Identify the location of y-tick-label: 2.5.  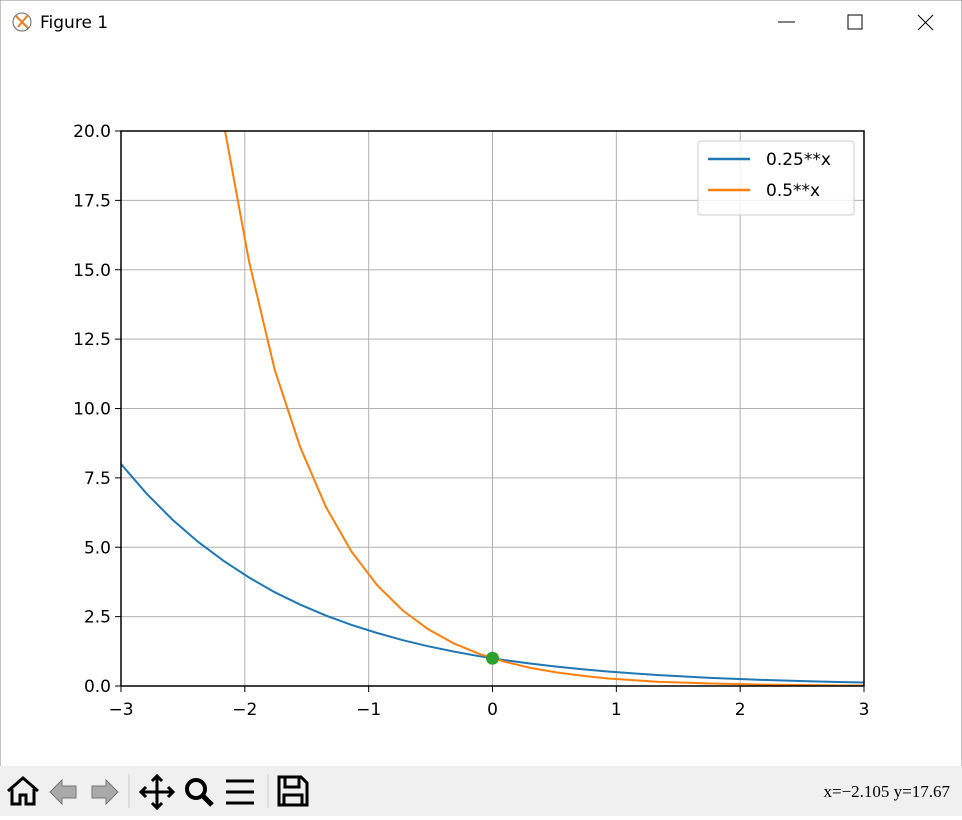
(97, 618).